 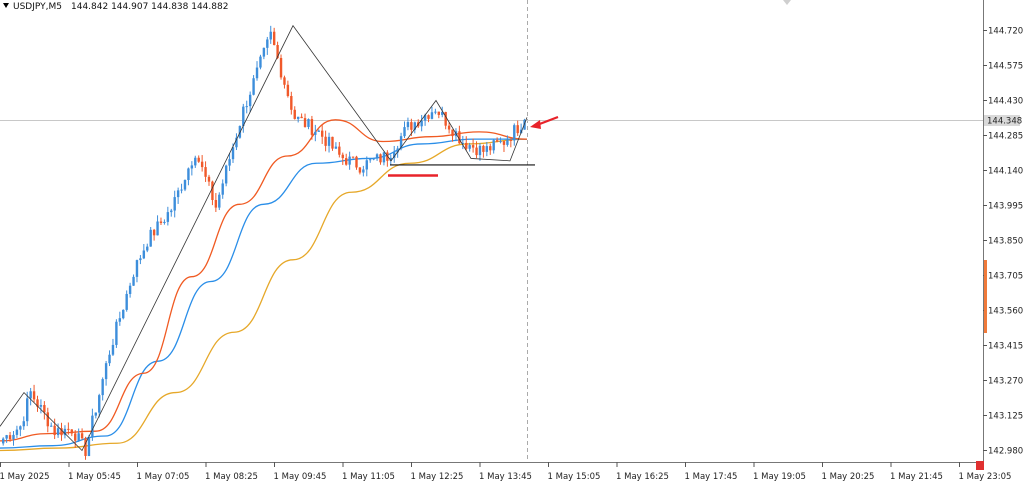 What do you see at coordinates (6, 5) in the screenshot?
I see `dropdown-triangle-icon` at bounding box center [6, 5].